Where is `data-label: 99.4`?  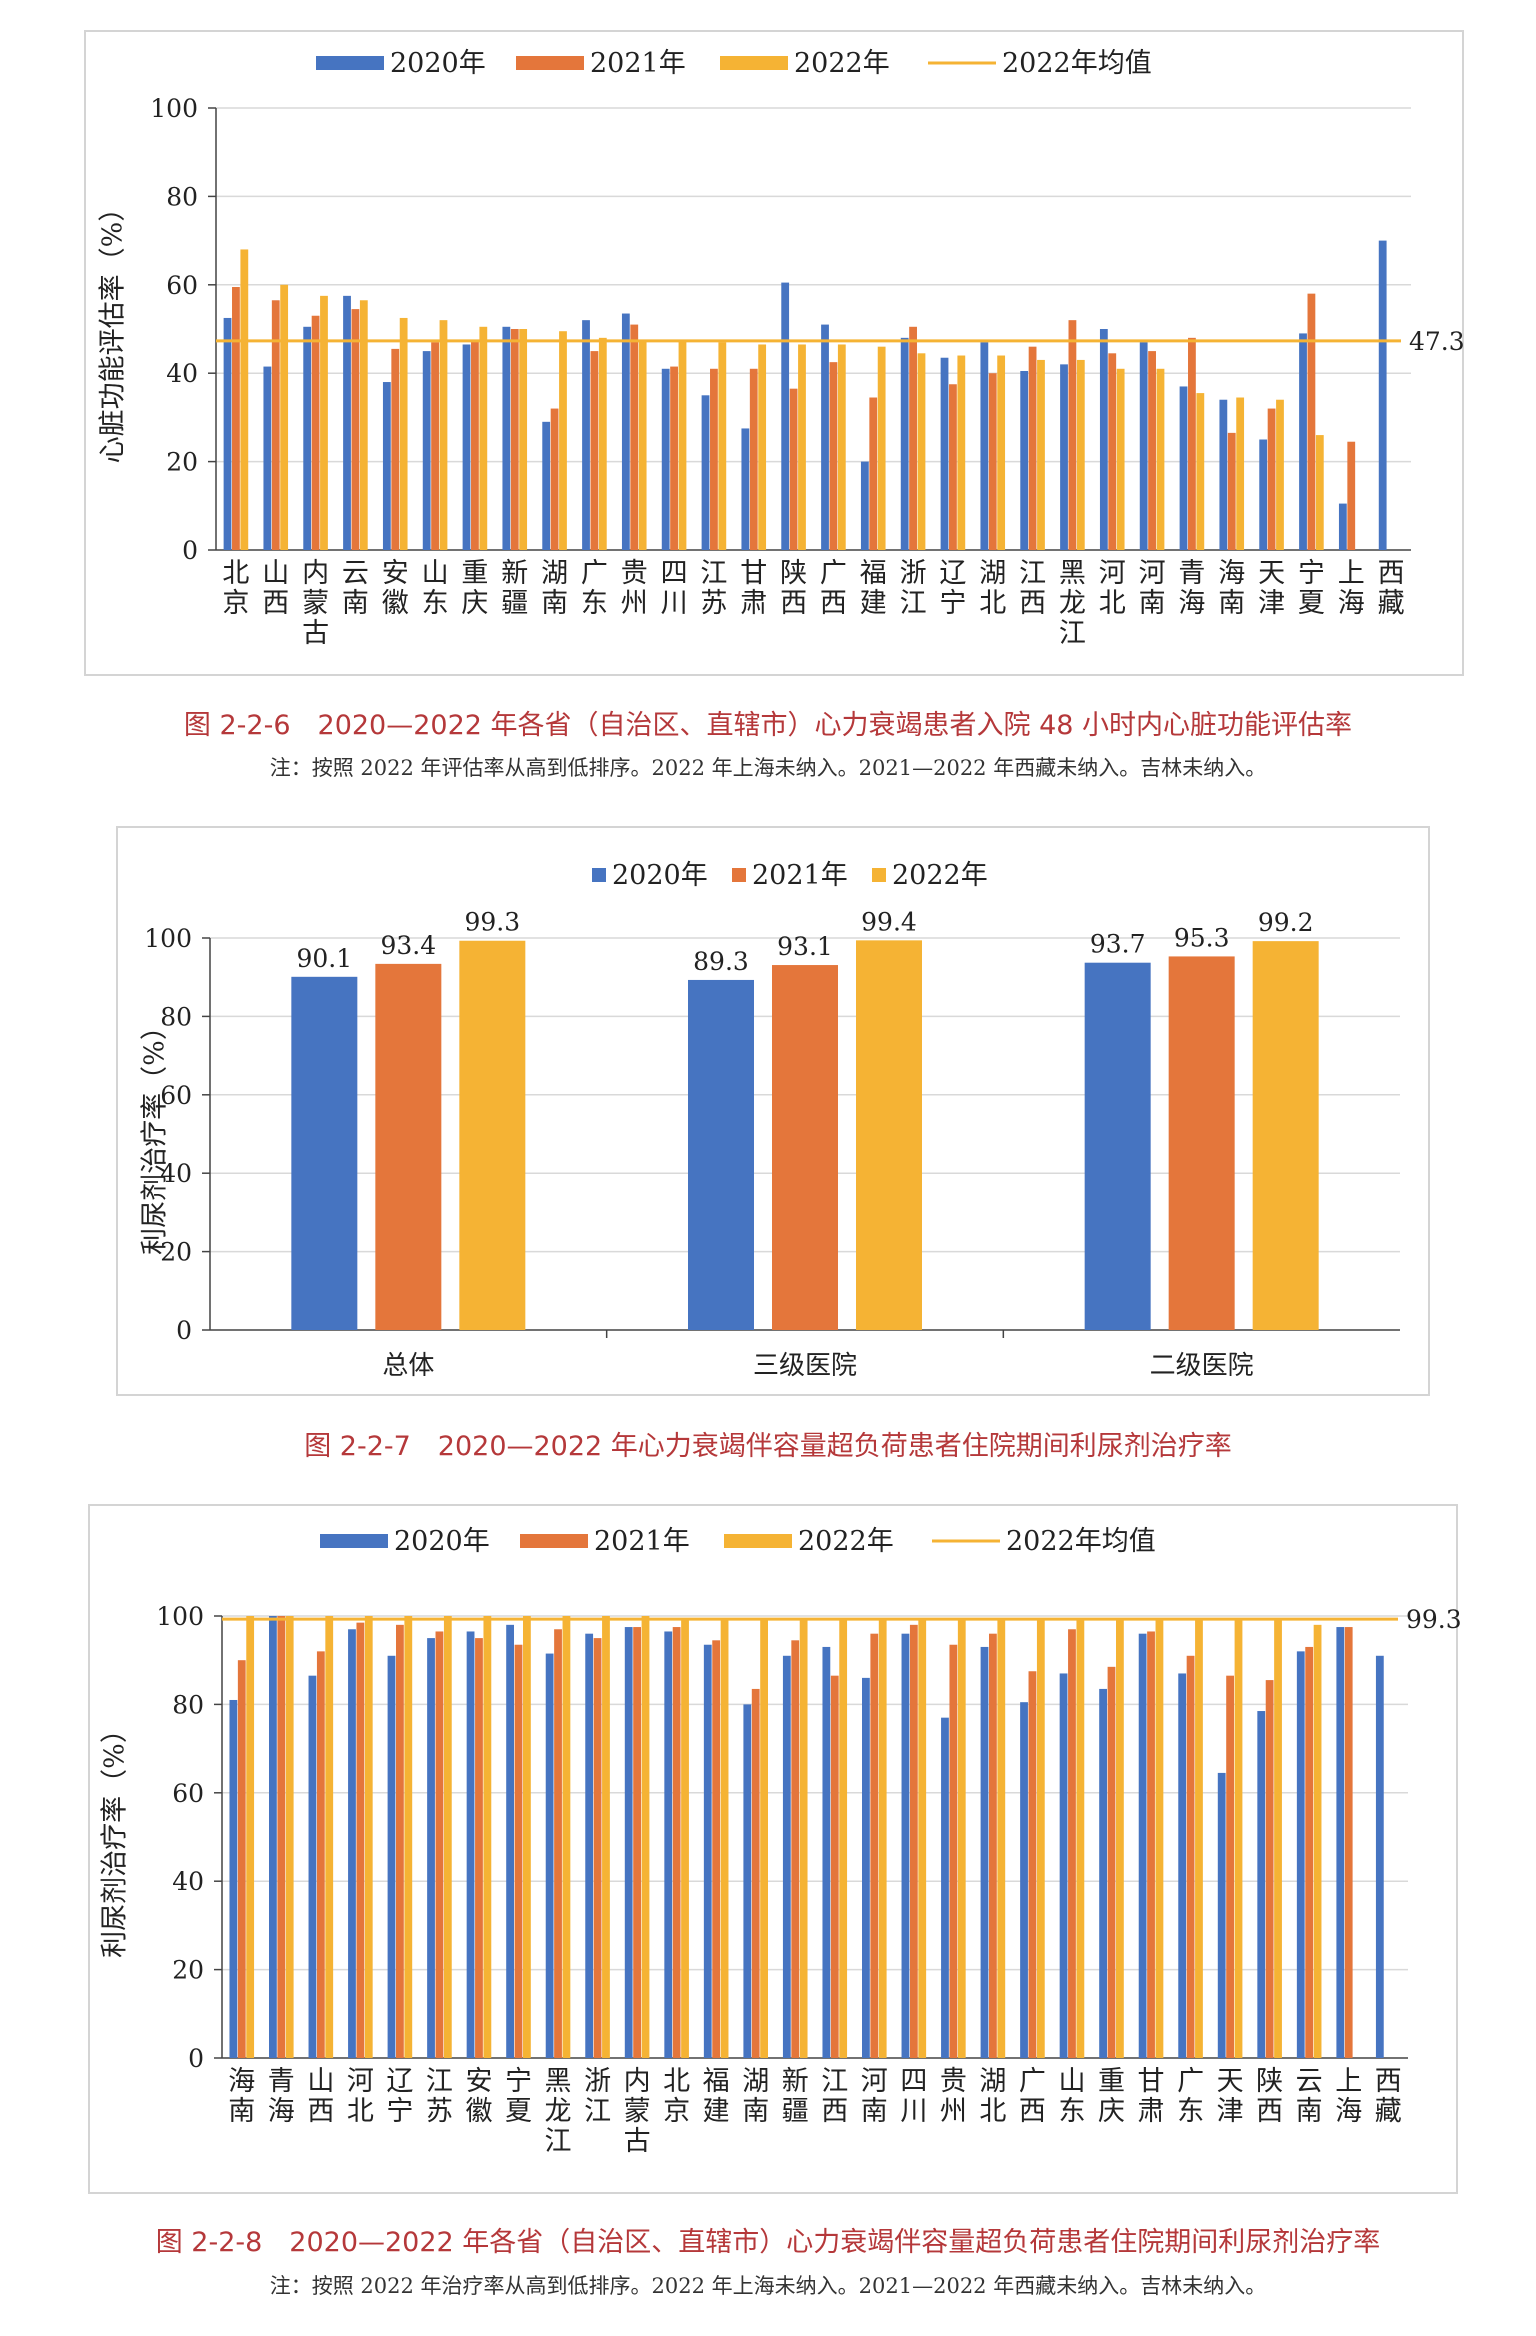 data-label: 99.4 is located at coordinates (889, 921).